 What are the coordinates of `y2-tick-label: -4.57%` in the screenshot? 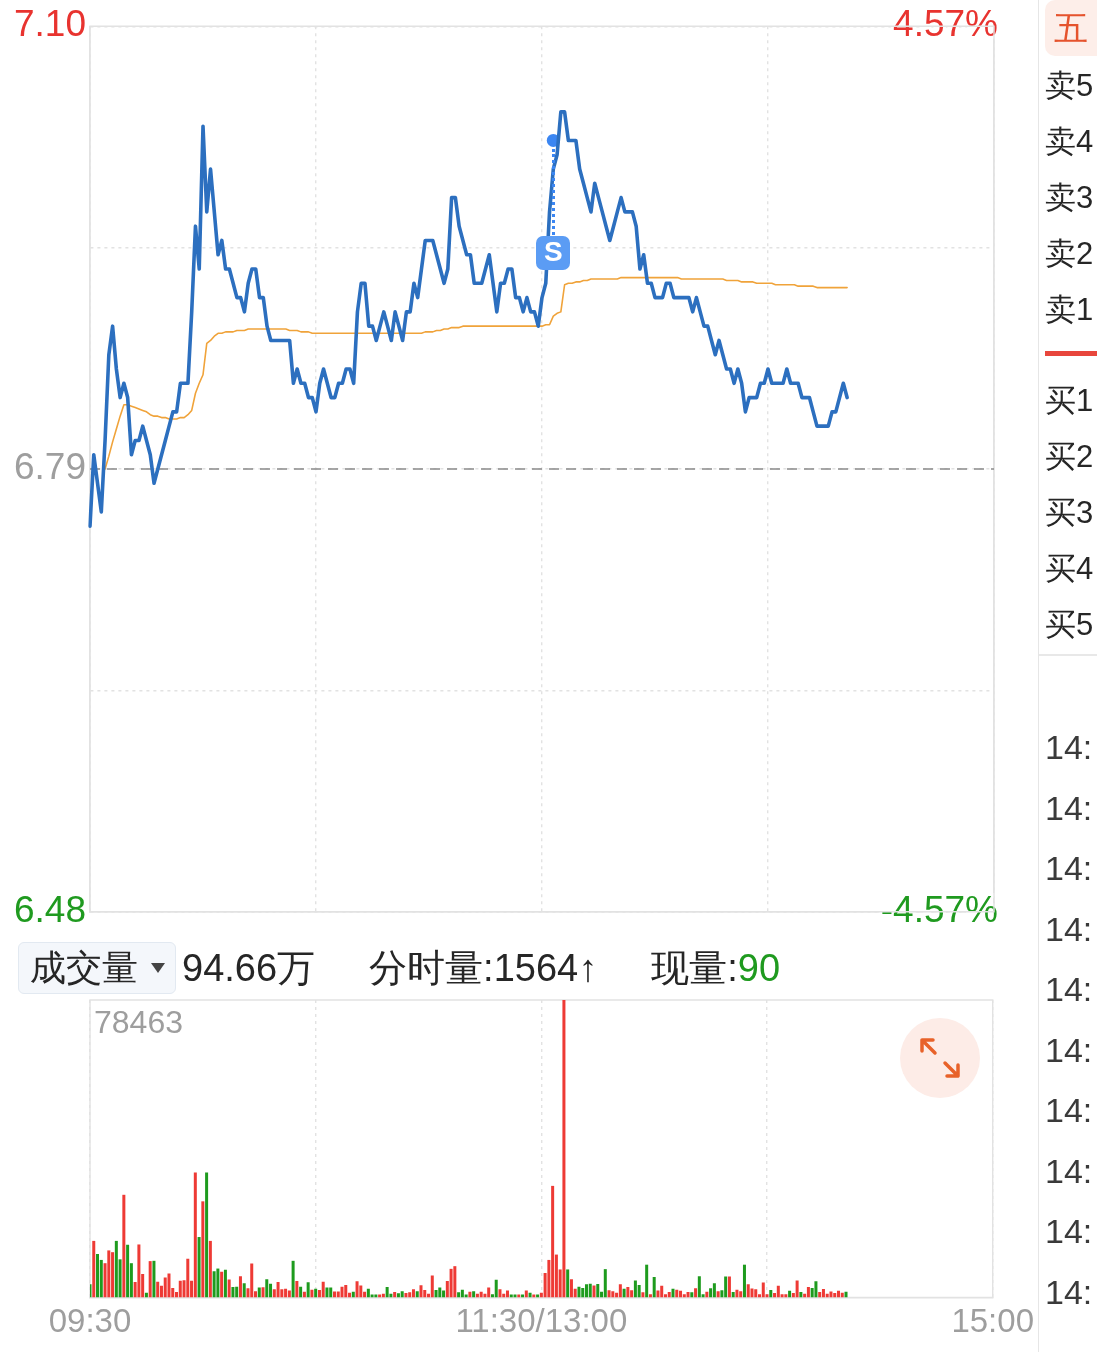 It's located at (939, 909).